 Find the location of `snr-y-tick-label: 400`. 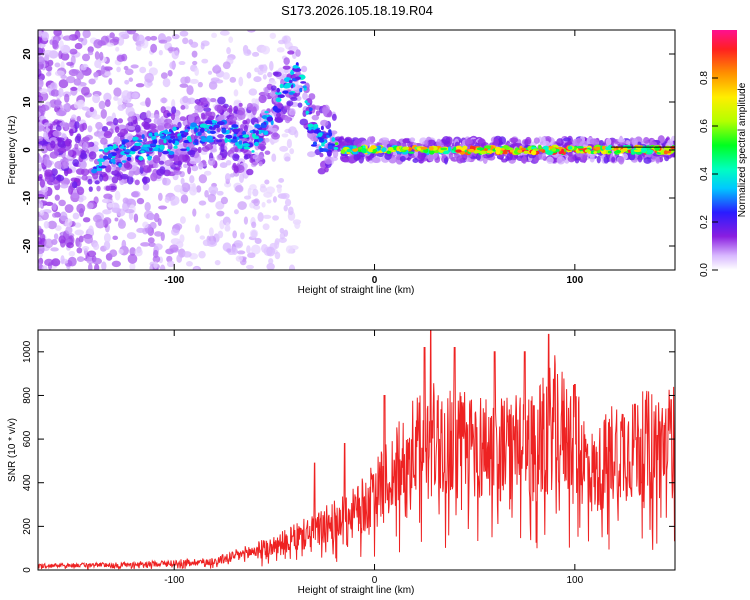

snr-y-tick-label: 400 is located at coordinates (27, 482).